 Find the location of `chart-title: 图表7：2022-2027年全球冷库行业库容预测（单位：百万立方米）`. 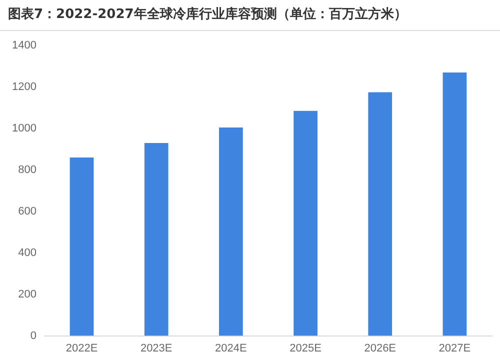

chart-title: 图表7：2022-2027年全球冷库行业库容预测（单位：百万立方米） is located at coordinates (250, 15).